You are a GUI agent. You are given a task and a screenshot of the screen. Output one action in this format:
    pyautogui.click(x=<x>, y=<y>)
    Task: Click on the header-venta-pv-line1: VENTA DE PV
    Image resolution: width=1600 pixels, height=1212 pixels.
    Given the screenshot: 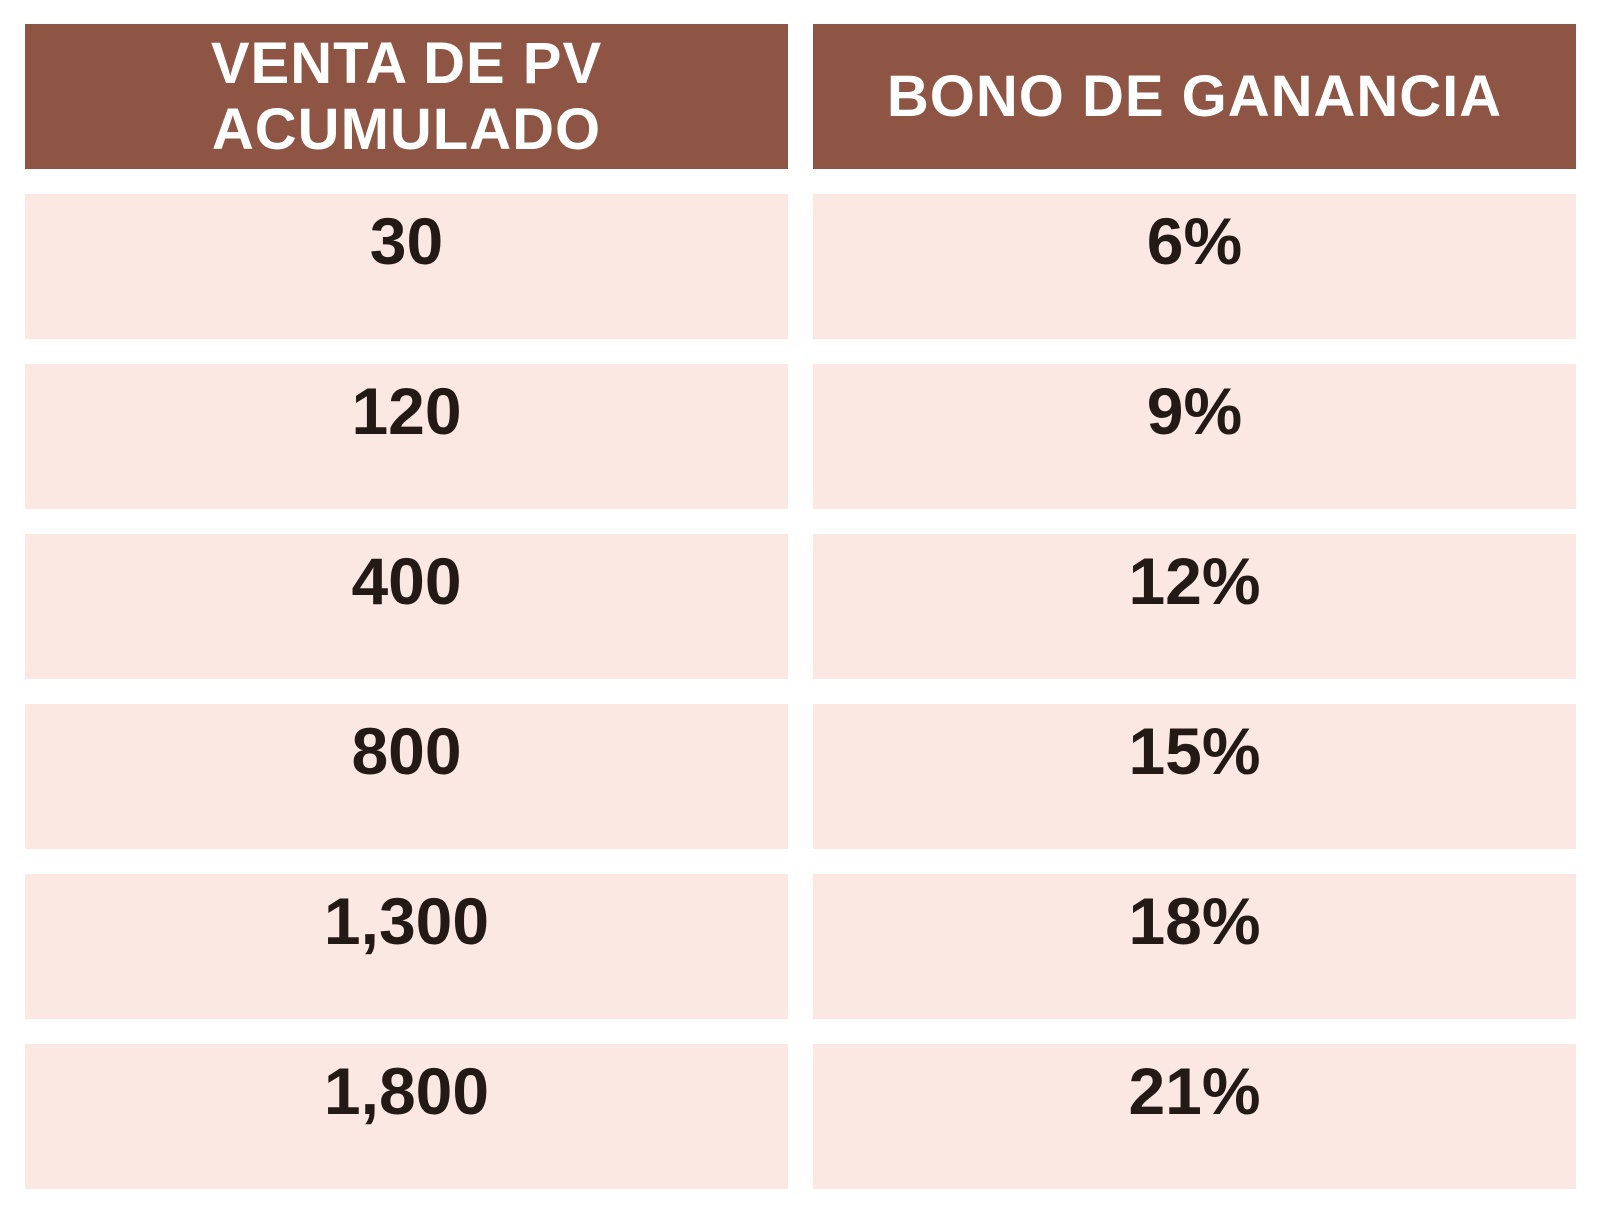 What is the action you would take?
    pyautogui.click(x=406, y=63)
    